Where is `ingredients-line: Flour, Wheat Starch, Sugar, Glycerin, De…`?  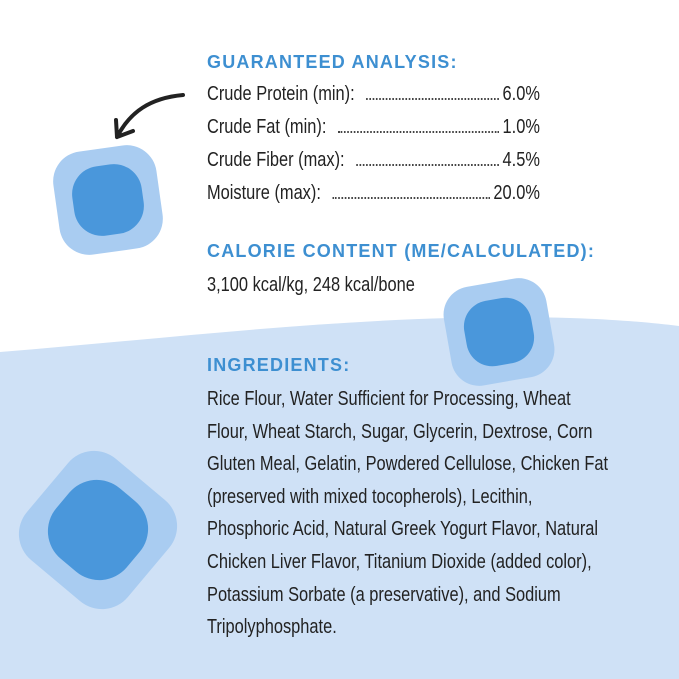 ingredients-line: Flour, Wheat Starch, Sugar, Glycerin, De… is located at coordinates (400, 431).